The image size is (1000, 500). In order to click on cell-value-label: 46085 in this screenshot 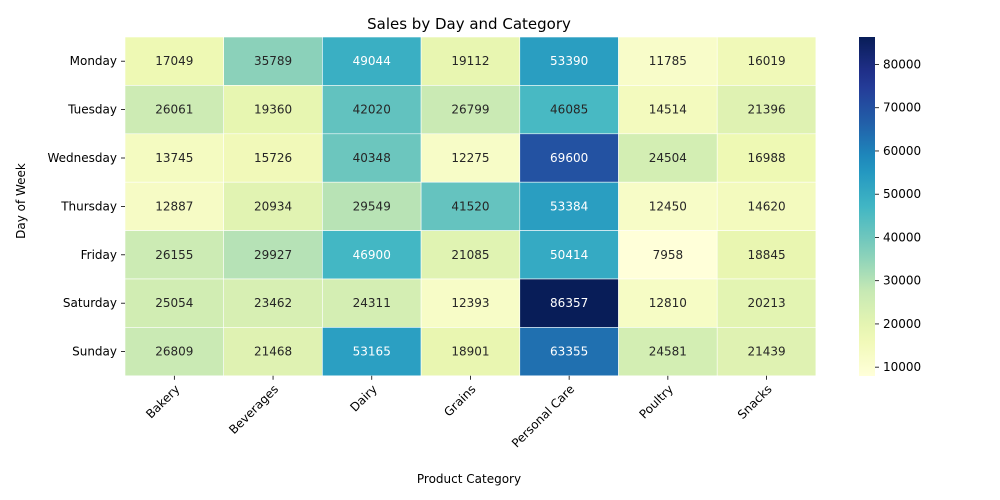, I will do `click(569, 110)`.